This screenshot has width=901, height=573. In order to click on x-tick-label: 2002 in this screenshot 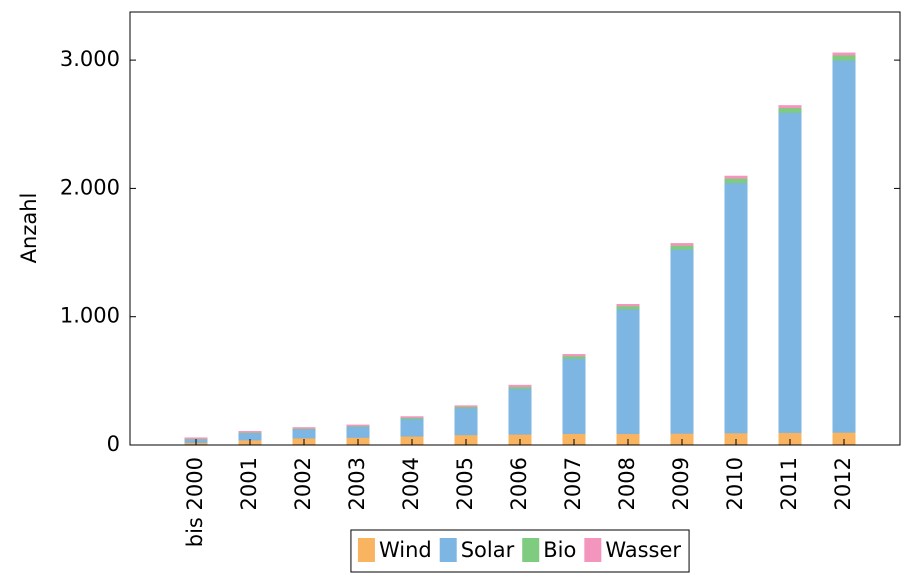, I will do `click(303, 483)`.